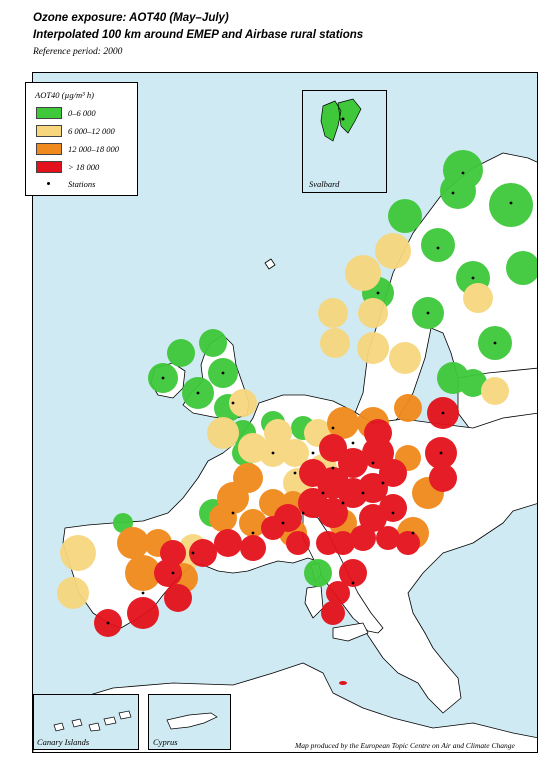 This screenshot has height=768, width=552. I want to click on legend-swatch-orange, so click(49, 149).